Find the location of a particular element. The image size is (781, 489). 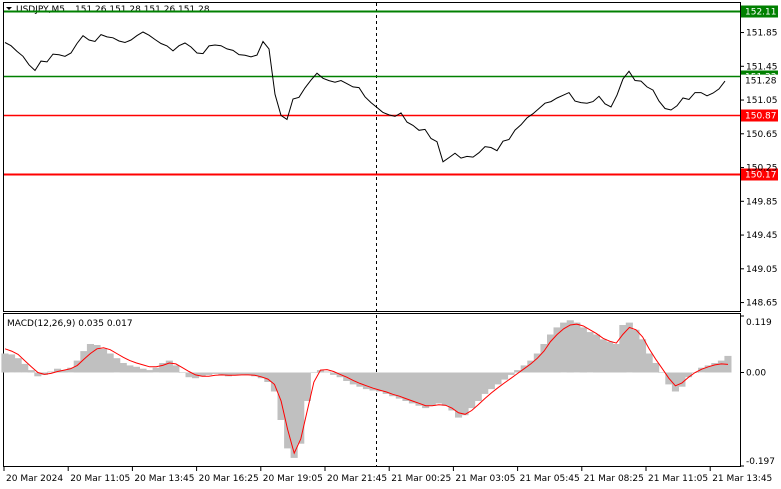

level-label: 150.87 is located at coordinates (761, 117).